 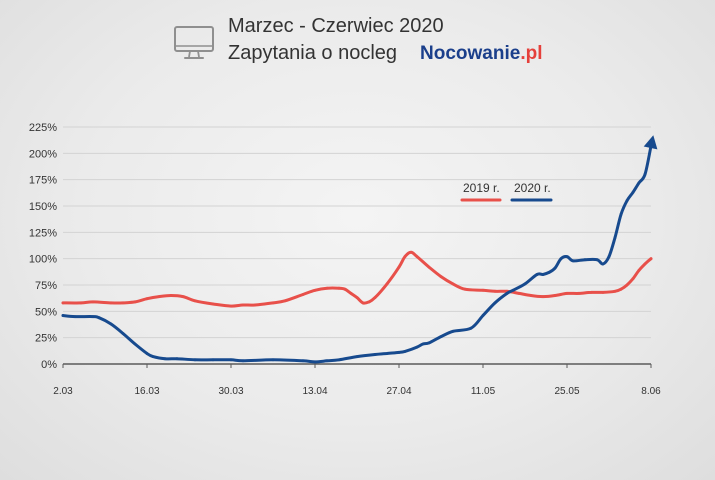 I want to click on x-tick-label: 13.04, so click(x=314, y=391).